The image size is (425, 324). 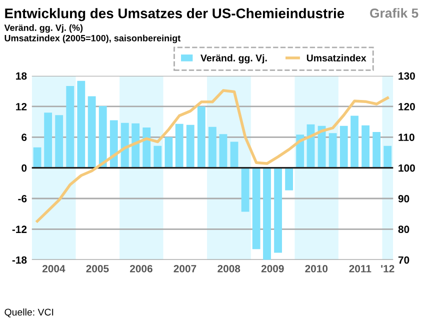 I want to click on y2-tick-label: 130, so click(x=406, y=76).